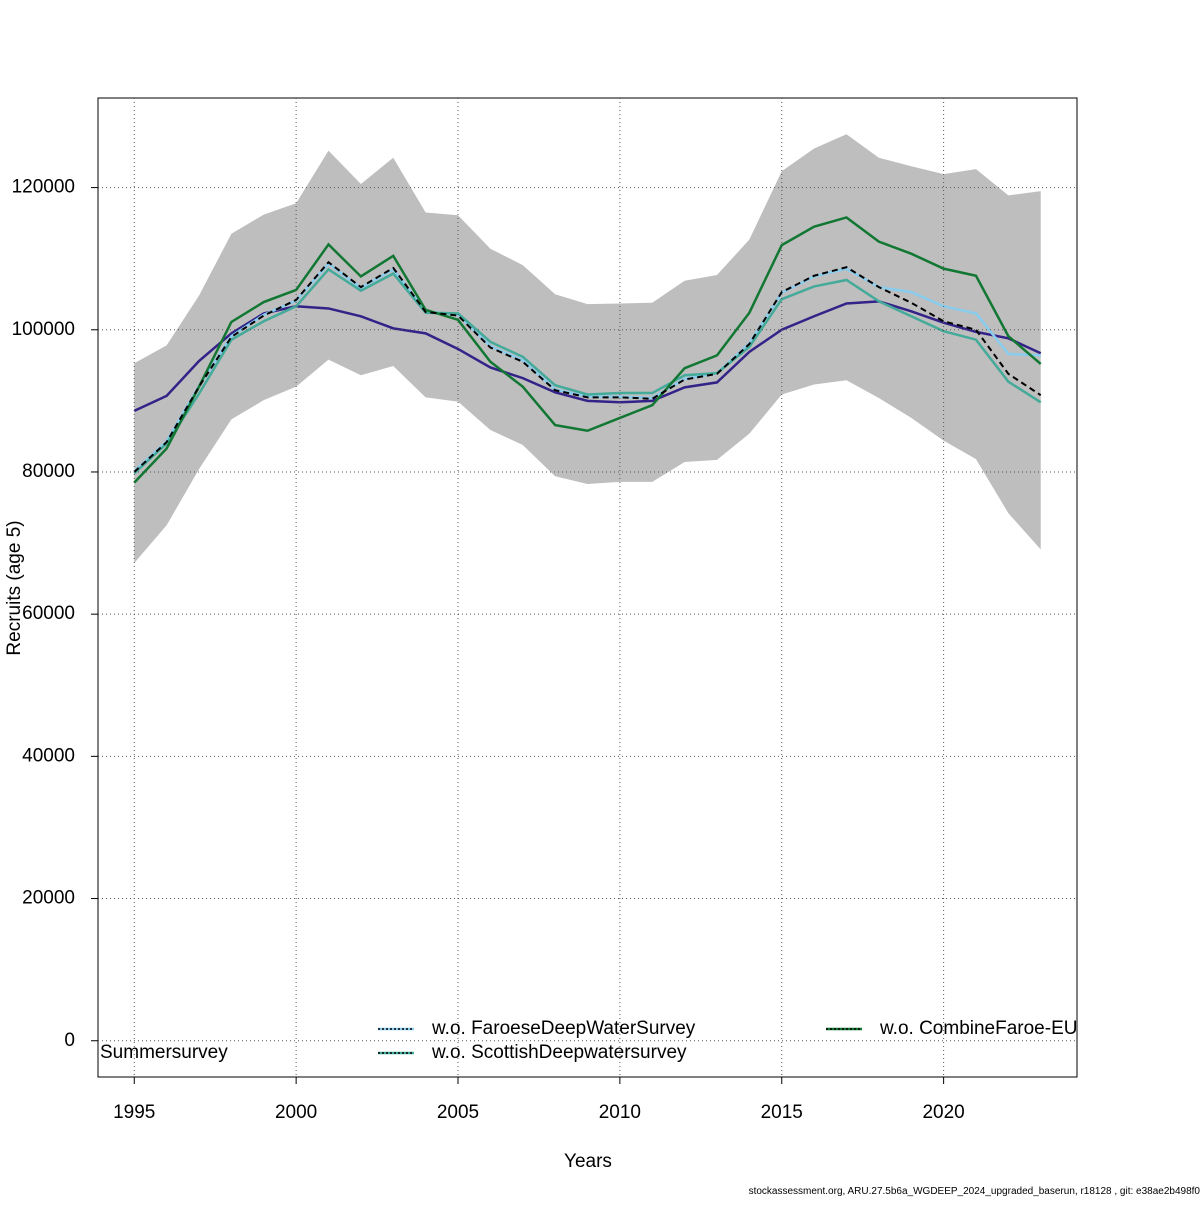  What do you see at coordinates (620, 1112) in the screenshot?
I see `x-tick-label: 2010` at bounding box center [620, 1112].